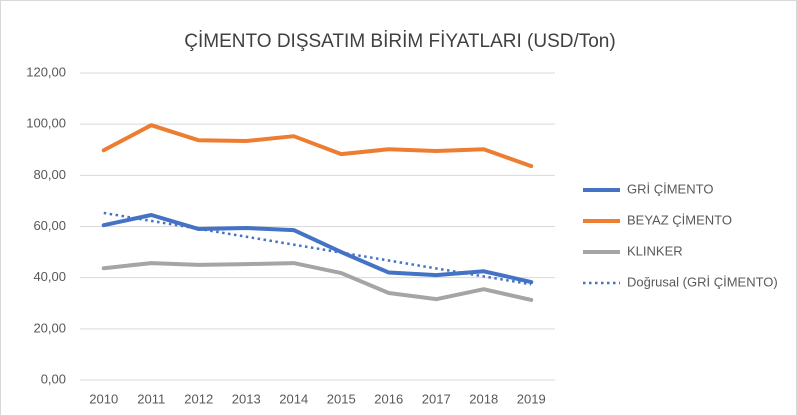 The height and width of the screenshot is (416, 797). What do you see at coordinates (151, 398) in the screenshot?
I see `x-tick-label: 2011` at bounding box center [151, 398].